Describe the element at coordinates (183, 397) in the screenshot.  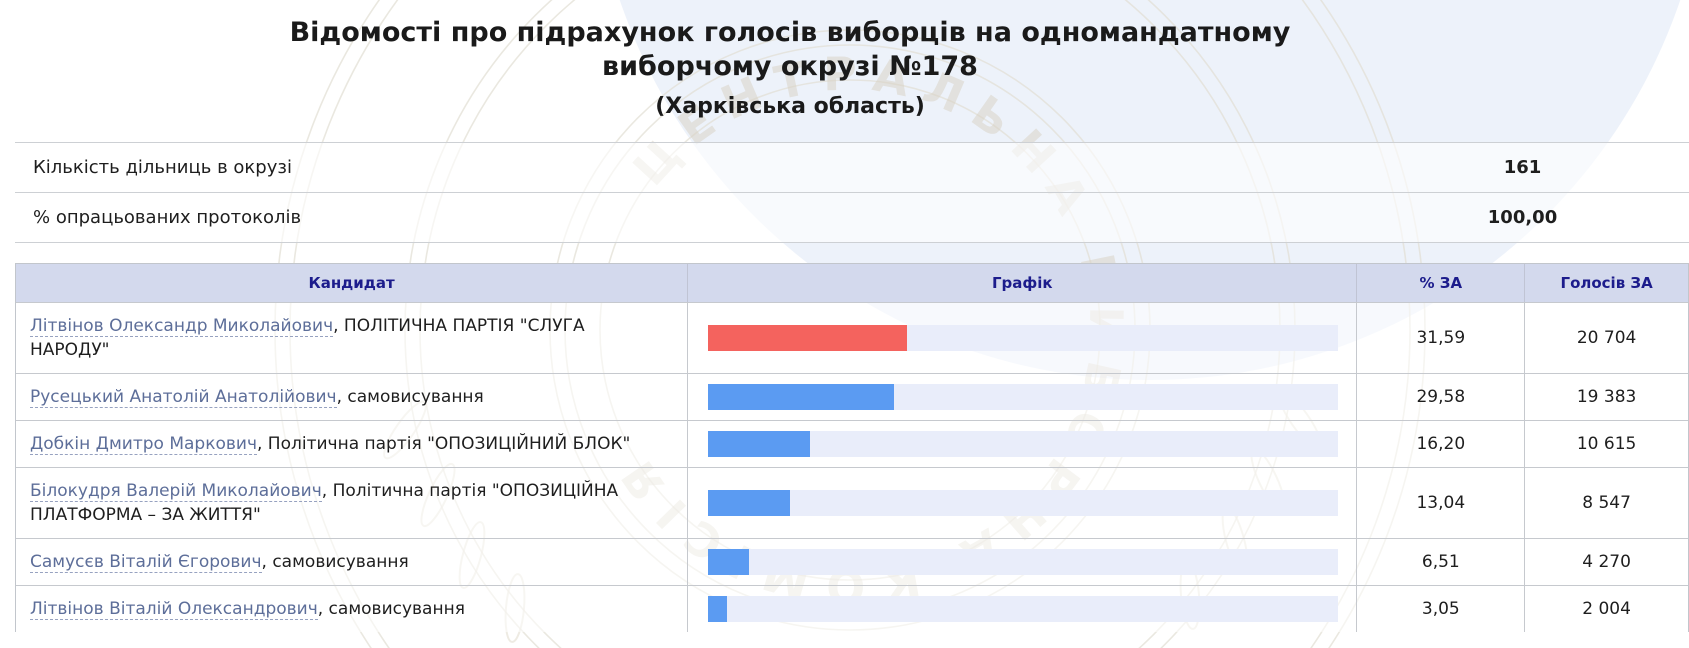
I see `candidate-link: Русецький Анатолій Анатолійович` at that location.